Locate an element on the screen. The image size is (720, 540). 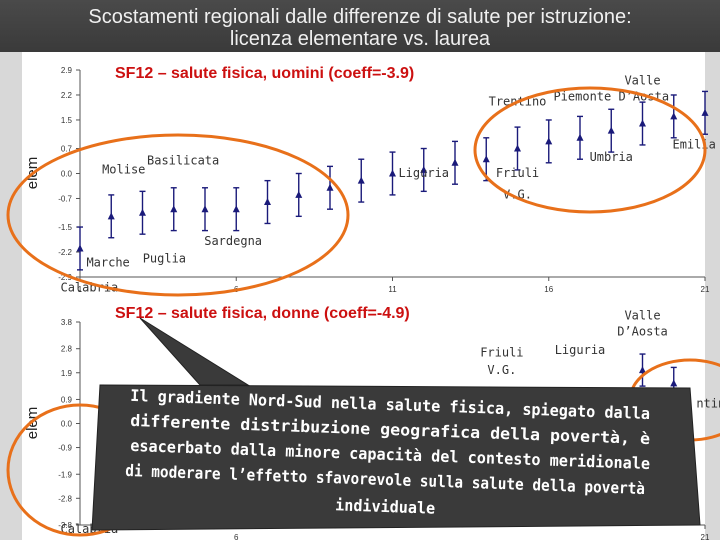
y-tick-label: -2.8 is located at coordinates (65, 498).